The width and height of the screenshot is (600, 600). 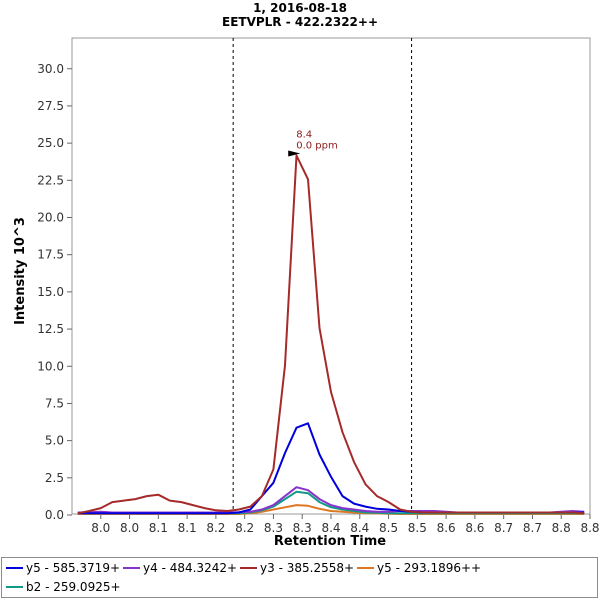 What do you see at coordinates (54, 478) in the screenshot?
I see `y-tick-label: 2.5` at bounding box center [54, 478].